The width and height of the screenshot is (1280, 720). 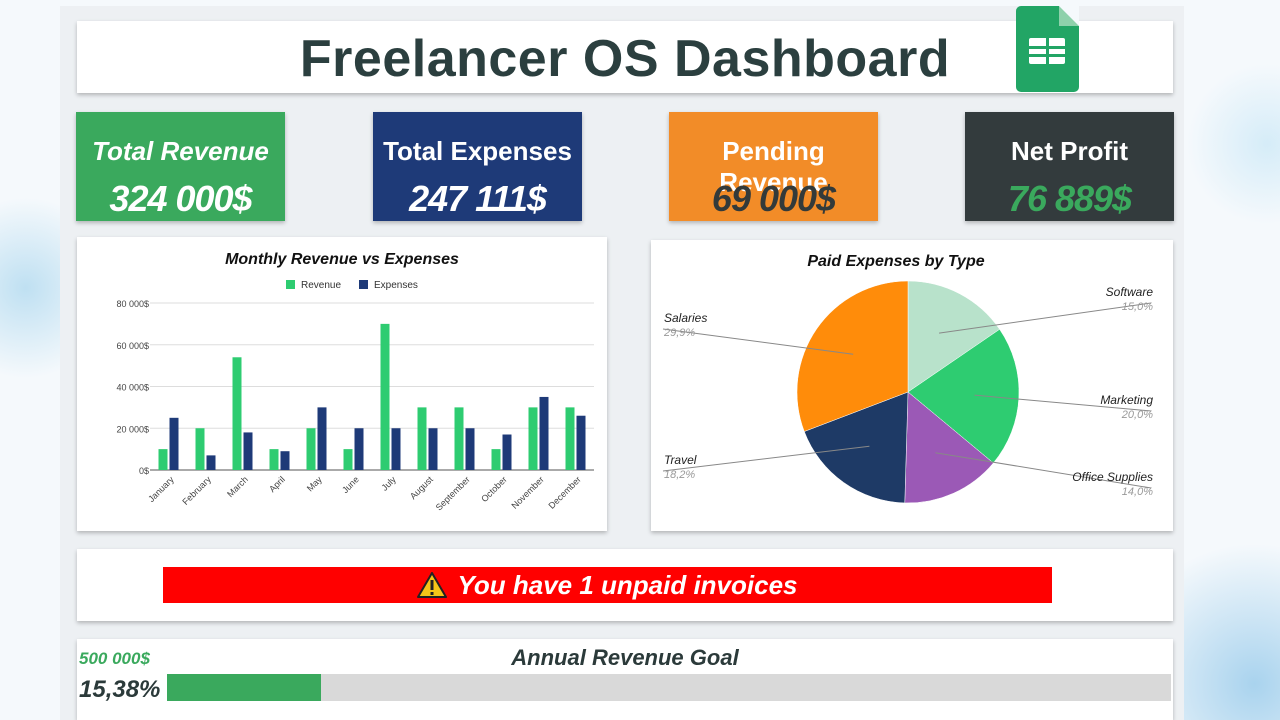 I want to click on chart-title: Monthly Revenue vs Expenses, so click(x=342, y=259).